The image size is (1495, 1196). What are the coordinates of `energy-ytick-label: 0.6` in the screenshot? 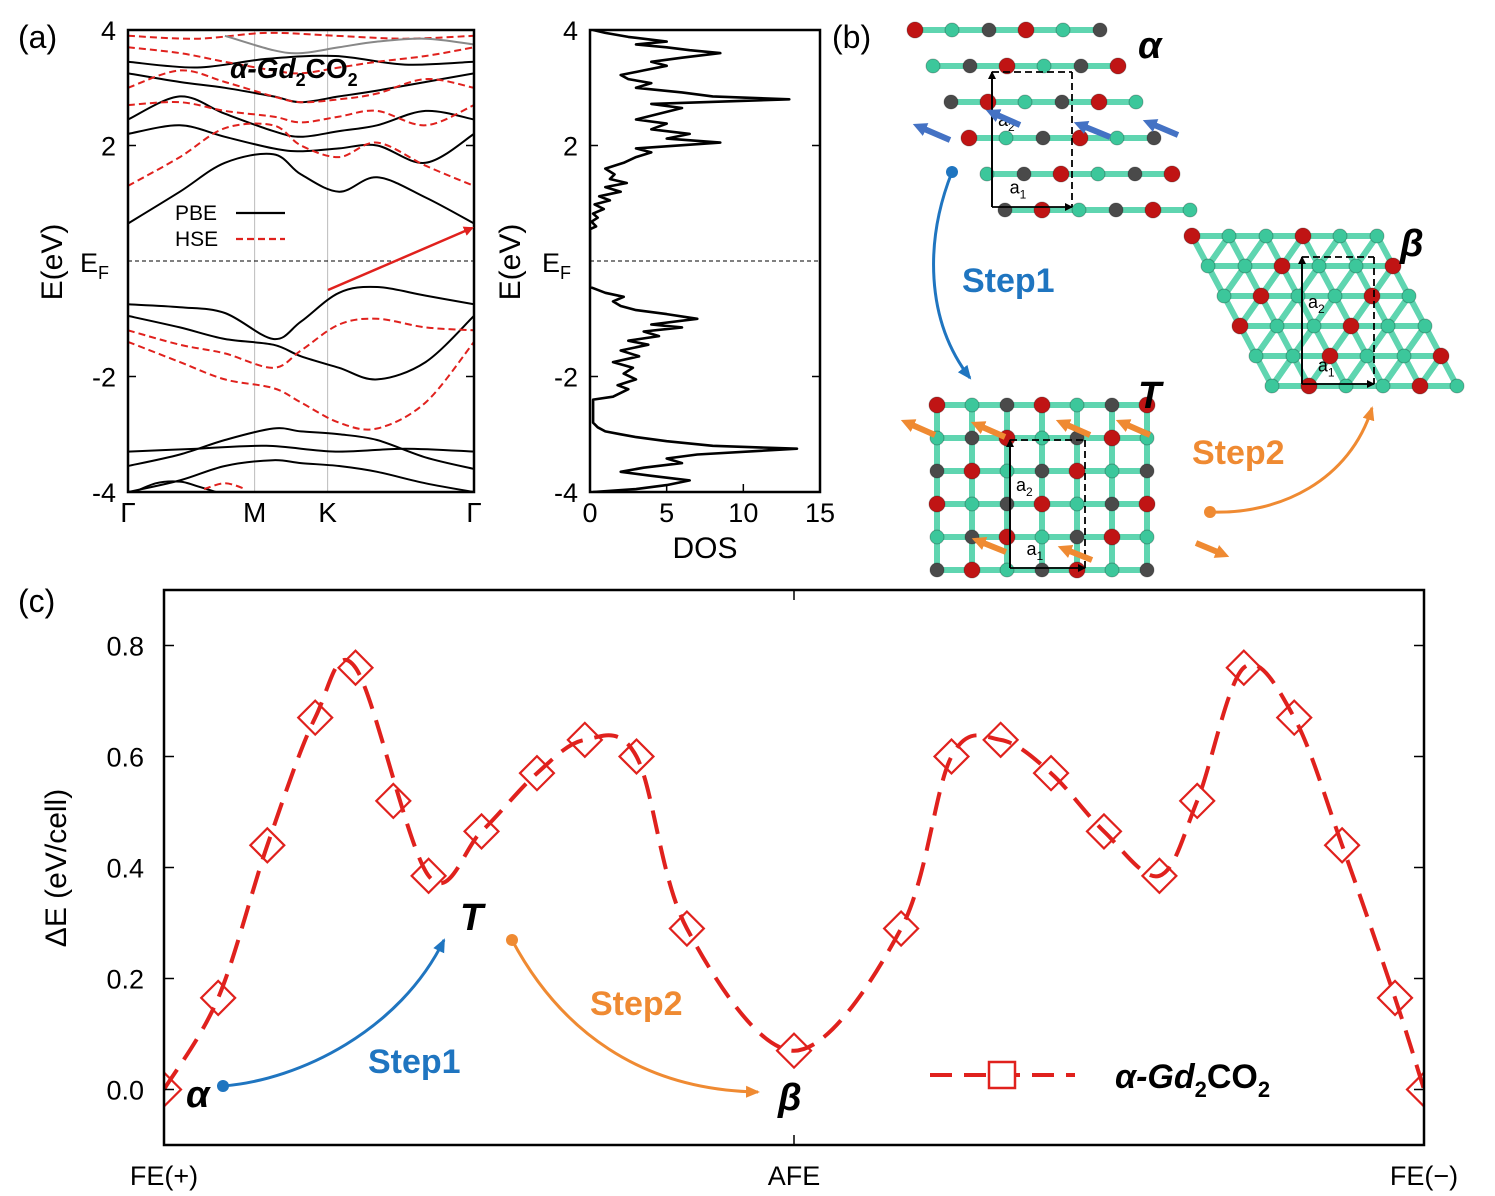 It's located at (125, 758).